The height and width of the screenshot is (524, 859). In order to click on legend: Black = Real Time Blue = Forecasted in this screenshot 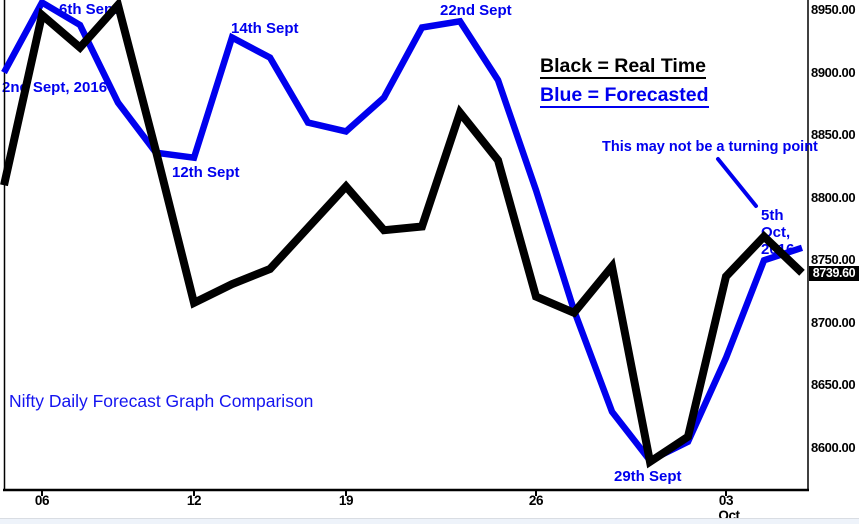, I will do `click(624, 85)`.